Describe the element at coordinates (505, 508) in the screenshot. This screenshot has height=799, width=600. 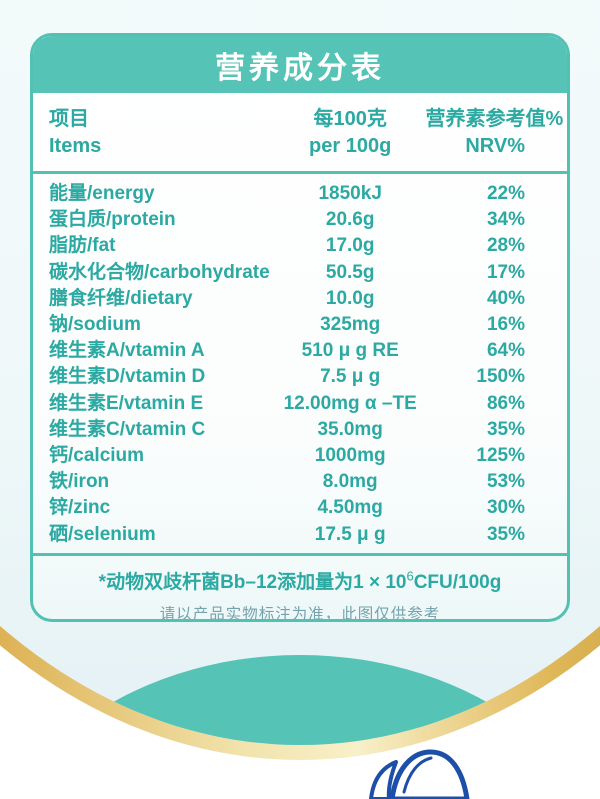
I see `row-nrv: 30%` at that location.